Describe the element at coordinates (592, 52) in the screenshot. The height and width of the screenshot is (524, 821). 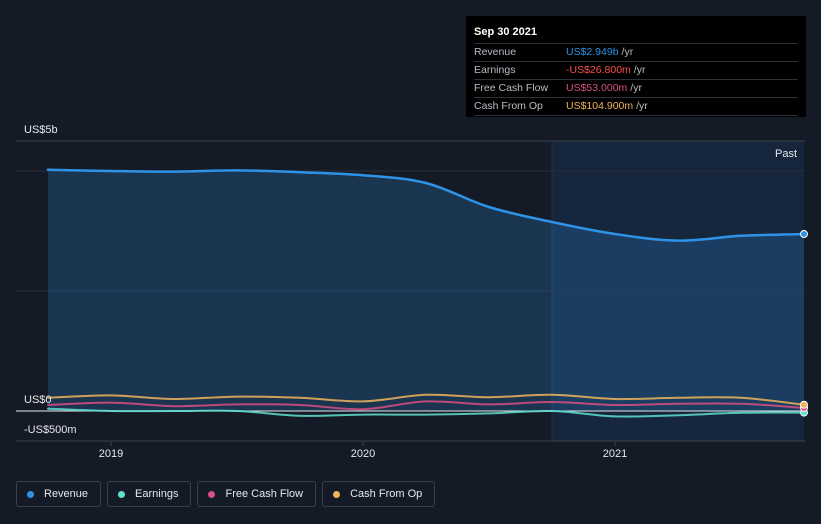
I see `tooltip-value: US$2.949b` at that location.